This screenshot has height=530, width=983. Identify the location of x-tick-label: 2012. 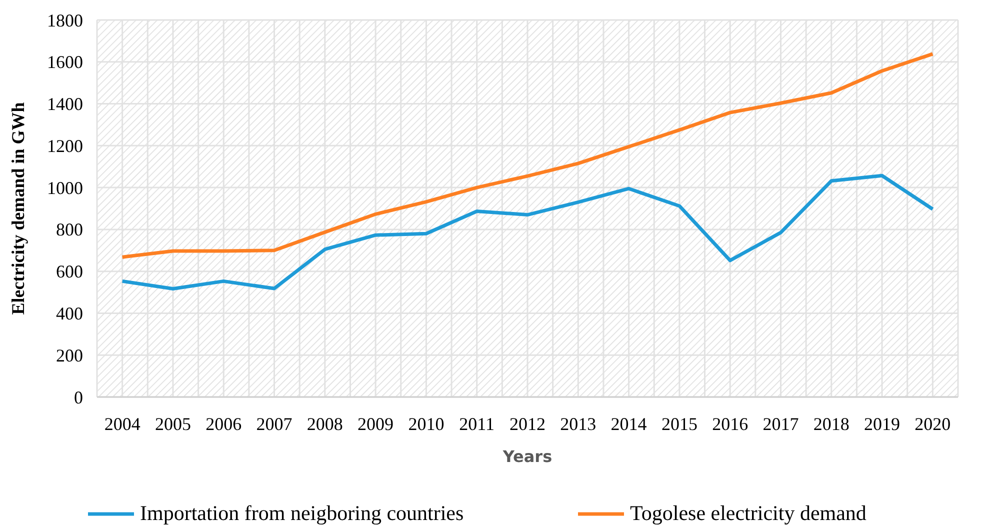
(528, 424).